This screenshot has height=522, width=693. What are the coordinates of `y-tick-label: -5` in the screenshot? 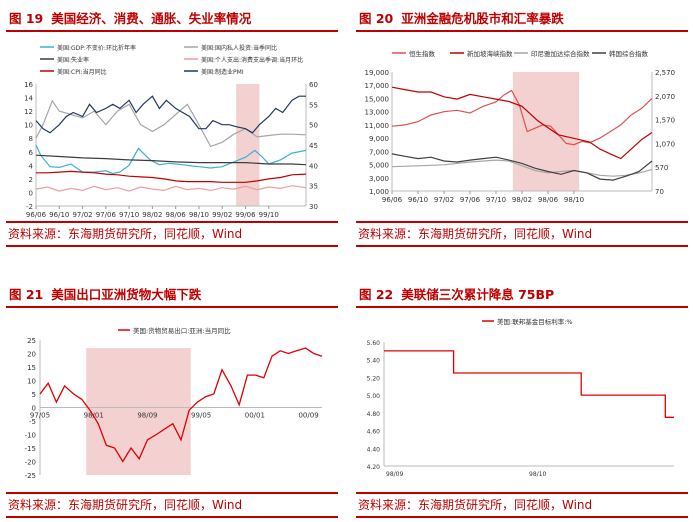 It's located at (32, 422).